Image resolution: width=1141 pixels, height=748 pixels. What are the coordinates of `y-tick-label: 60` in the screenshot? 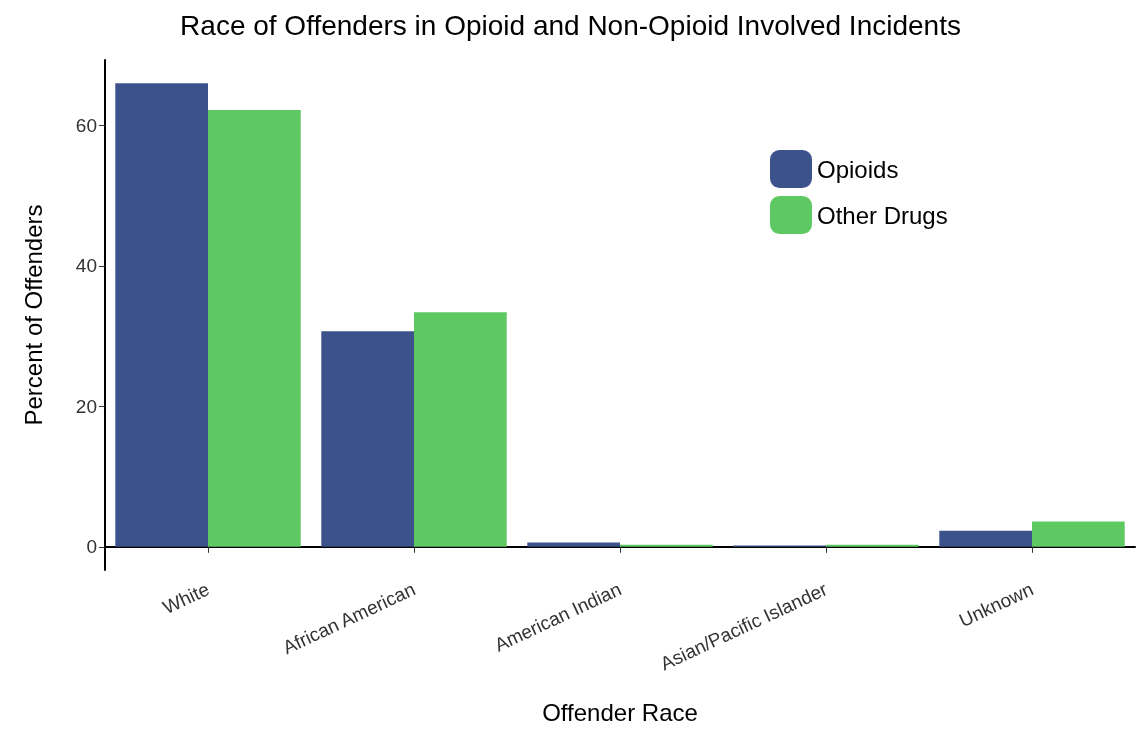 It's located at (86, 125).